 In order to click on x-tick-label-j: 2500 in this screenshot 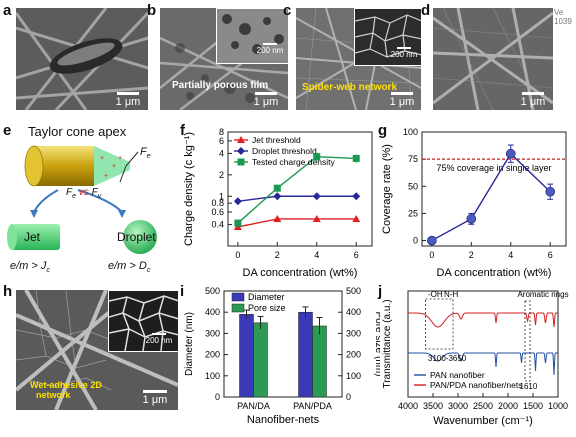, I will do `click(483, 406)`.